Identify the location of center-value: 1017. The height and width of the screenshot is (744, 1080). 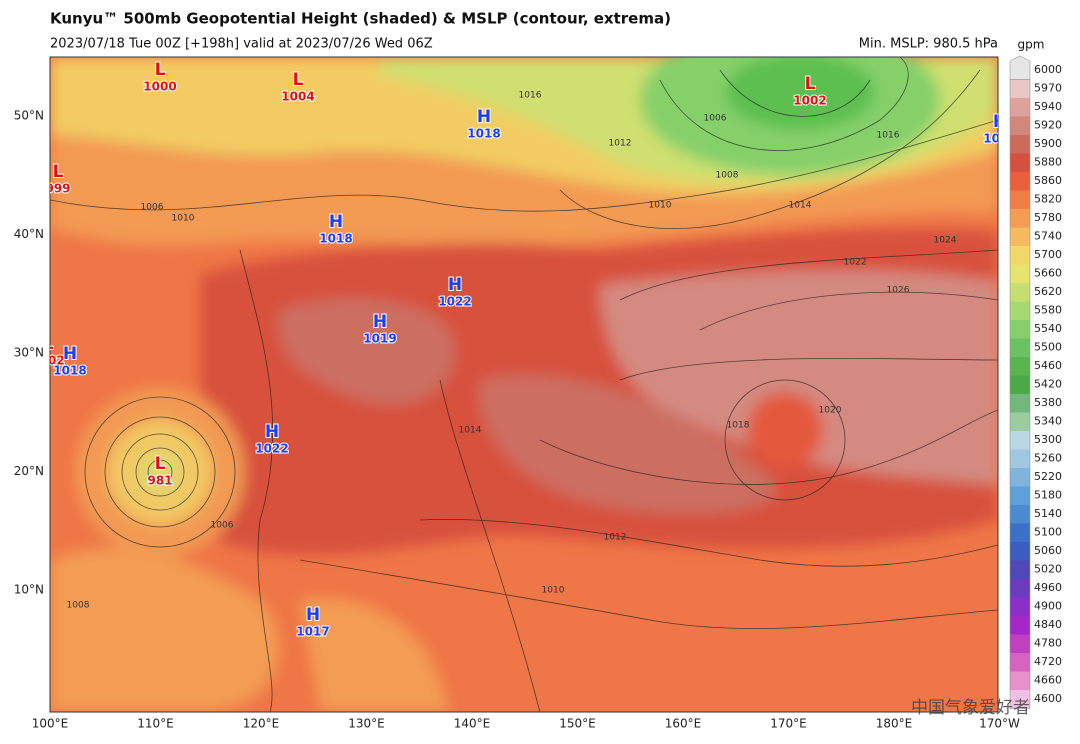
(312, 632).